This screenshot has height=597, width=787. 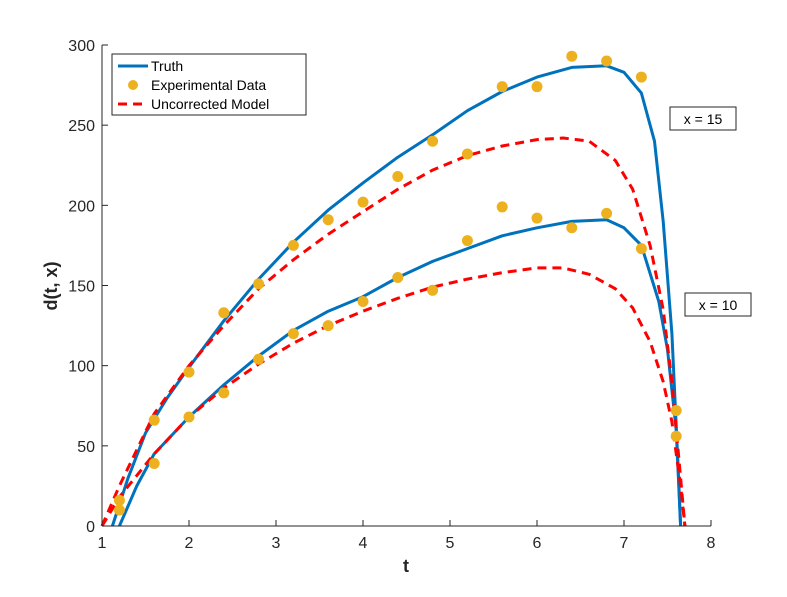 I want to click on annotation-x10-label: x = 10, so click(x=718, y=305).